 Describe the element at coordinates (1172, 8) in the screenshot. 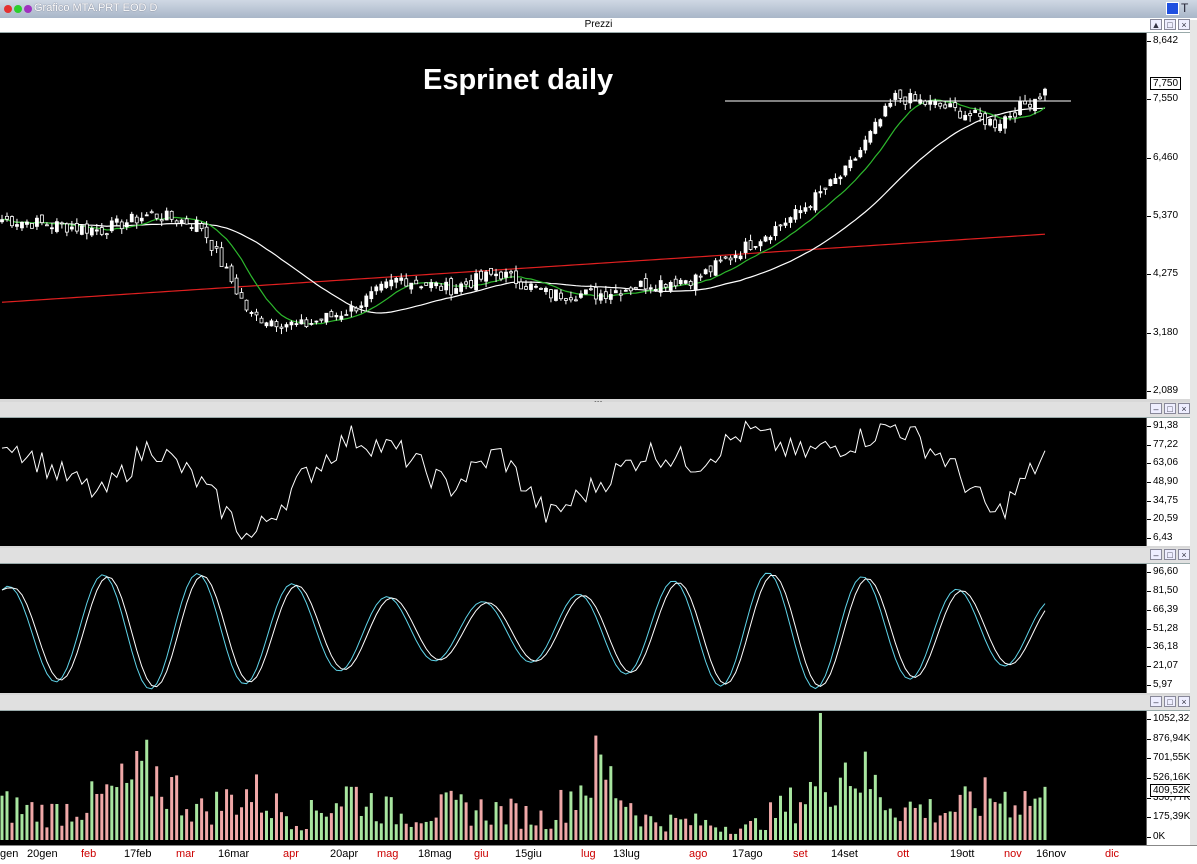

I see `window-restore-button` at that location.